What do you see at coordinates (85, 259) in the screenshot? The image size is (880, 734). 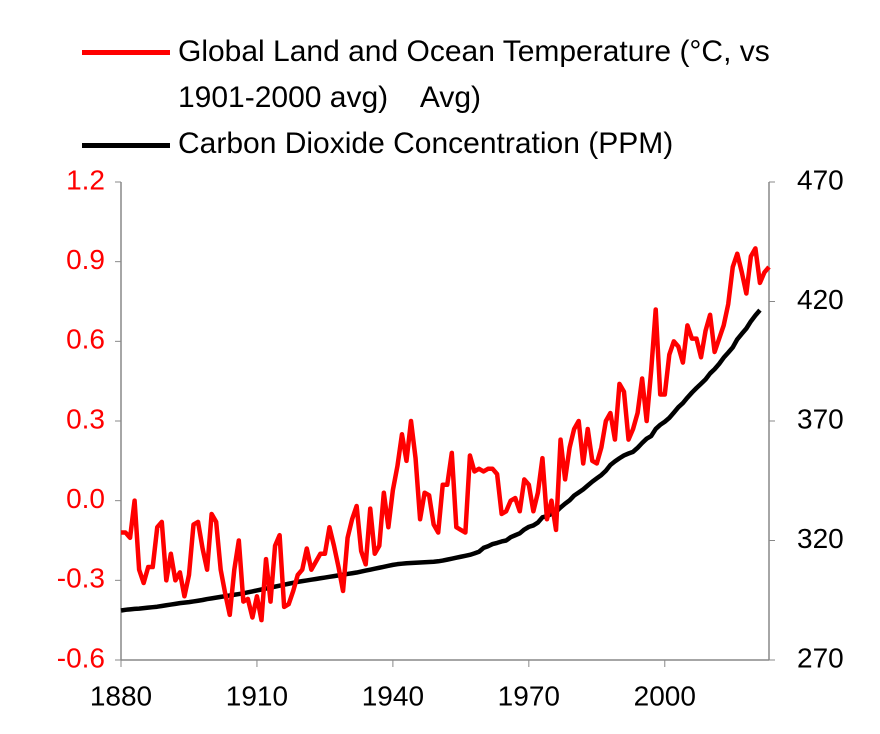 I see `y-tick-label: 0.9` at bounding box center [85, 259].